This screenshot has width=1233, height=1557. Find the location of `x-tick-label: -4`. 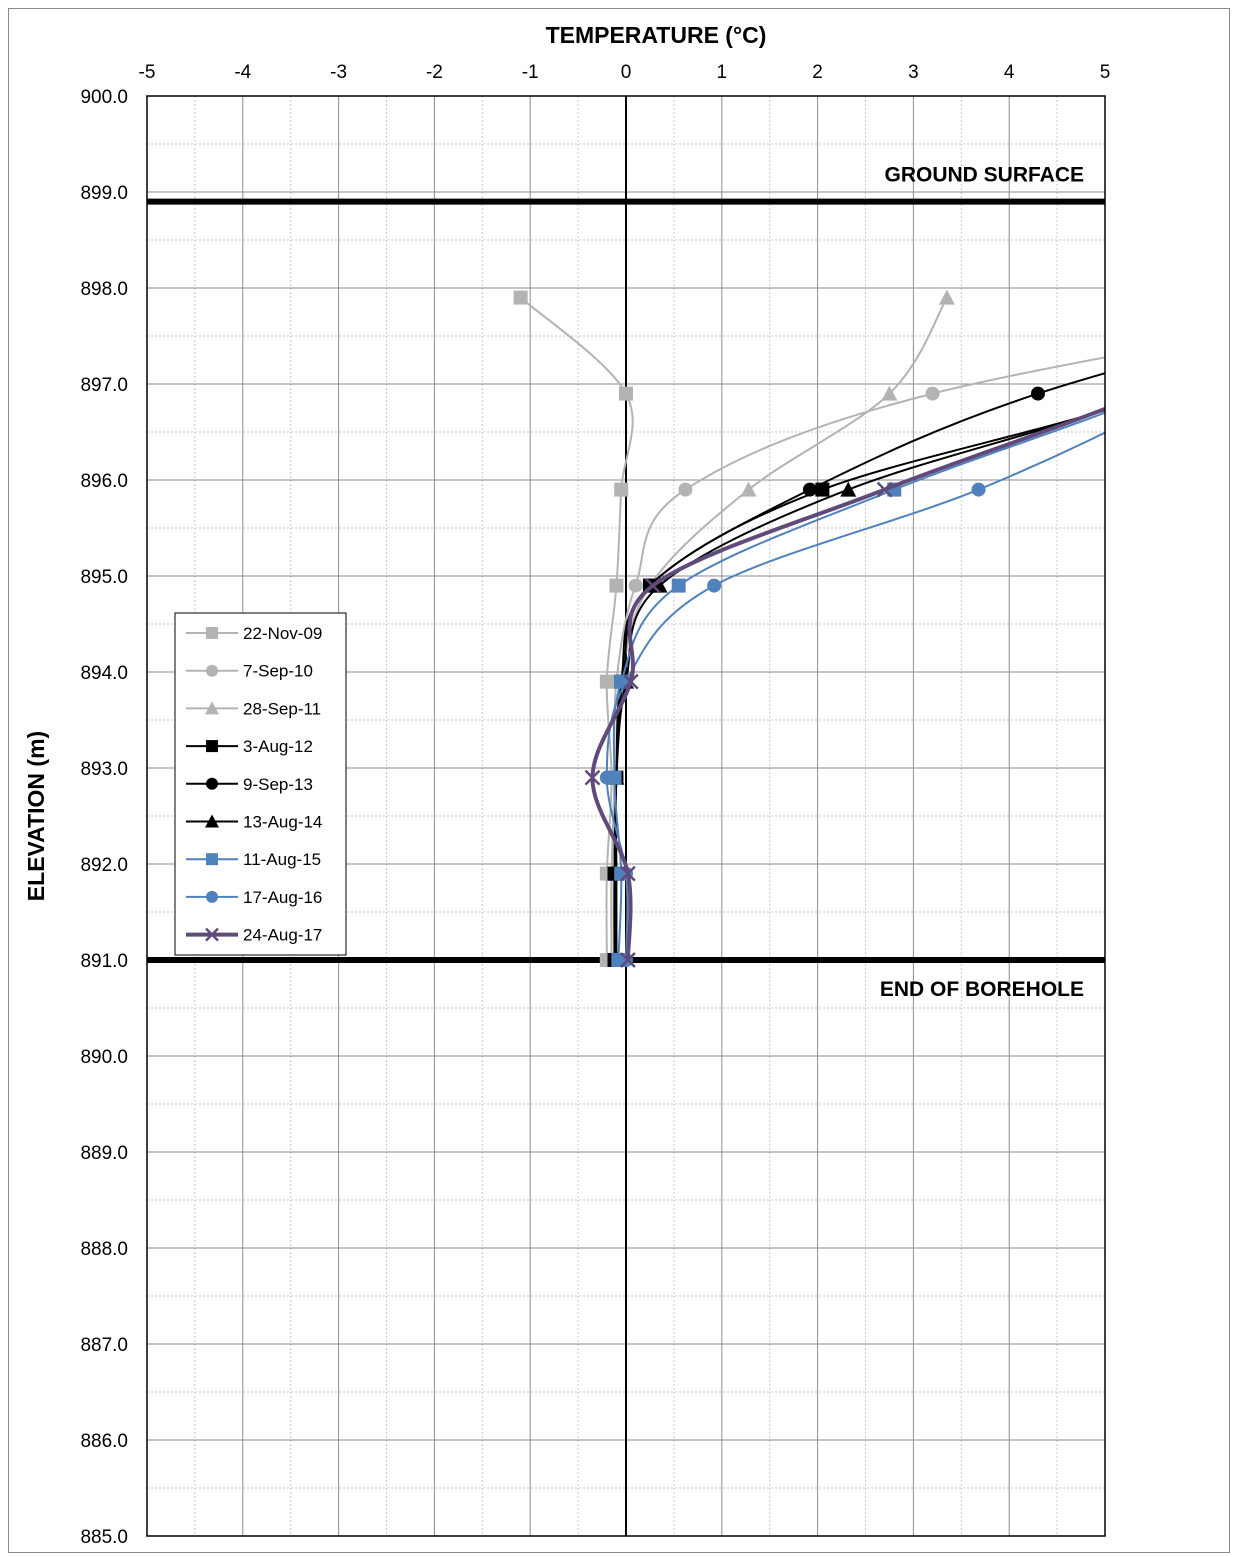

x-tick-label: -4 is located at coordinates (242, 72).